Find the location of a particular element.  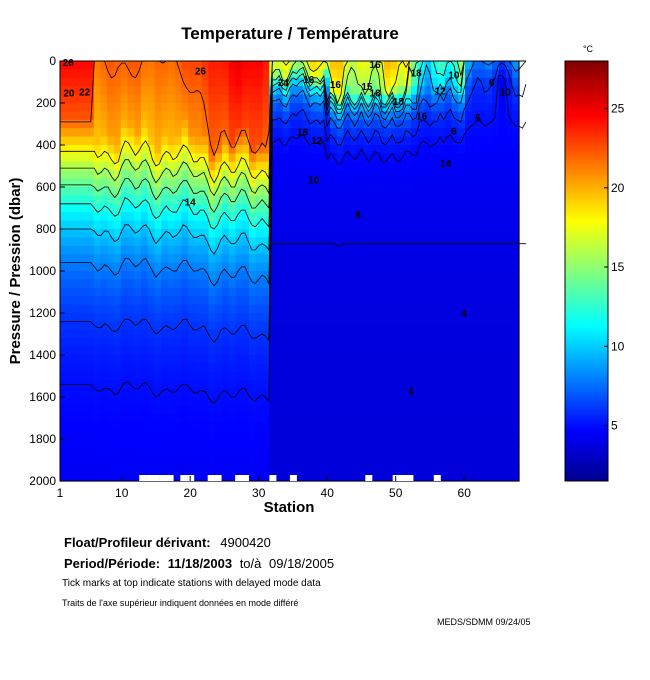

isotherm-label: 15 is located at coordinates (367, 87).